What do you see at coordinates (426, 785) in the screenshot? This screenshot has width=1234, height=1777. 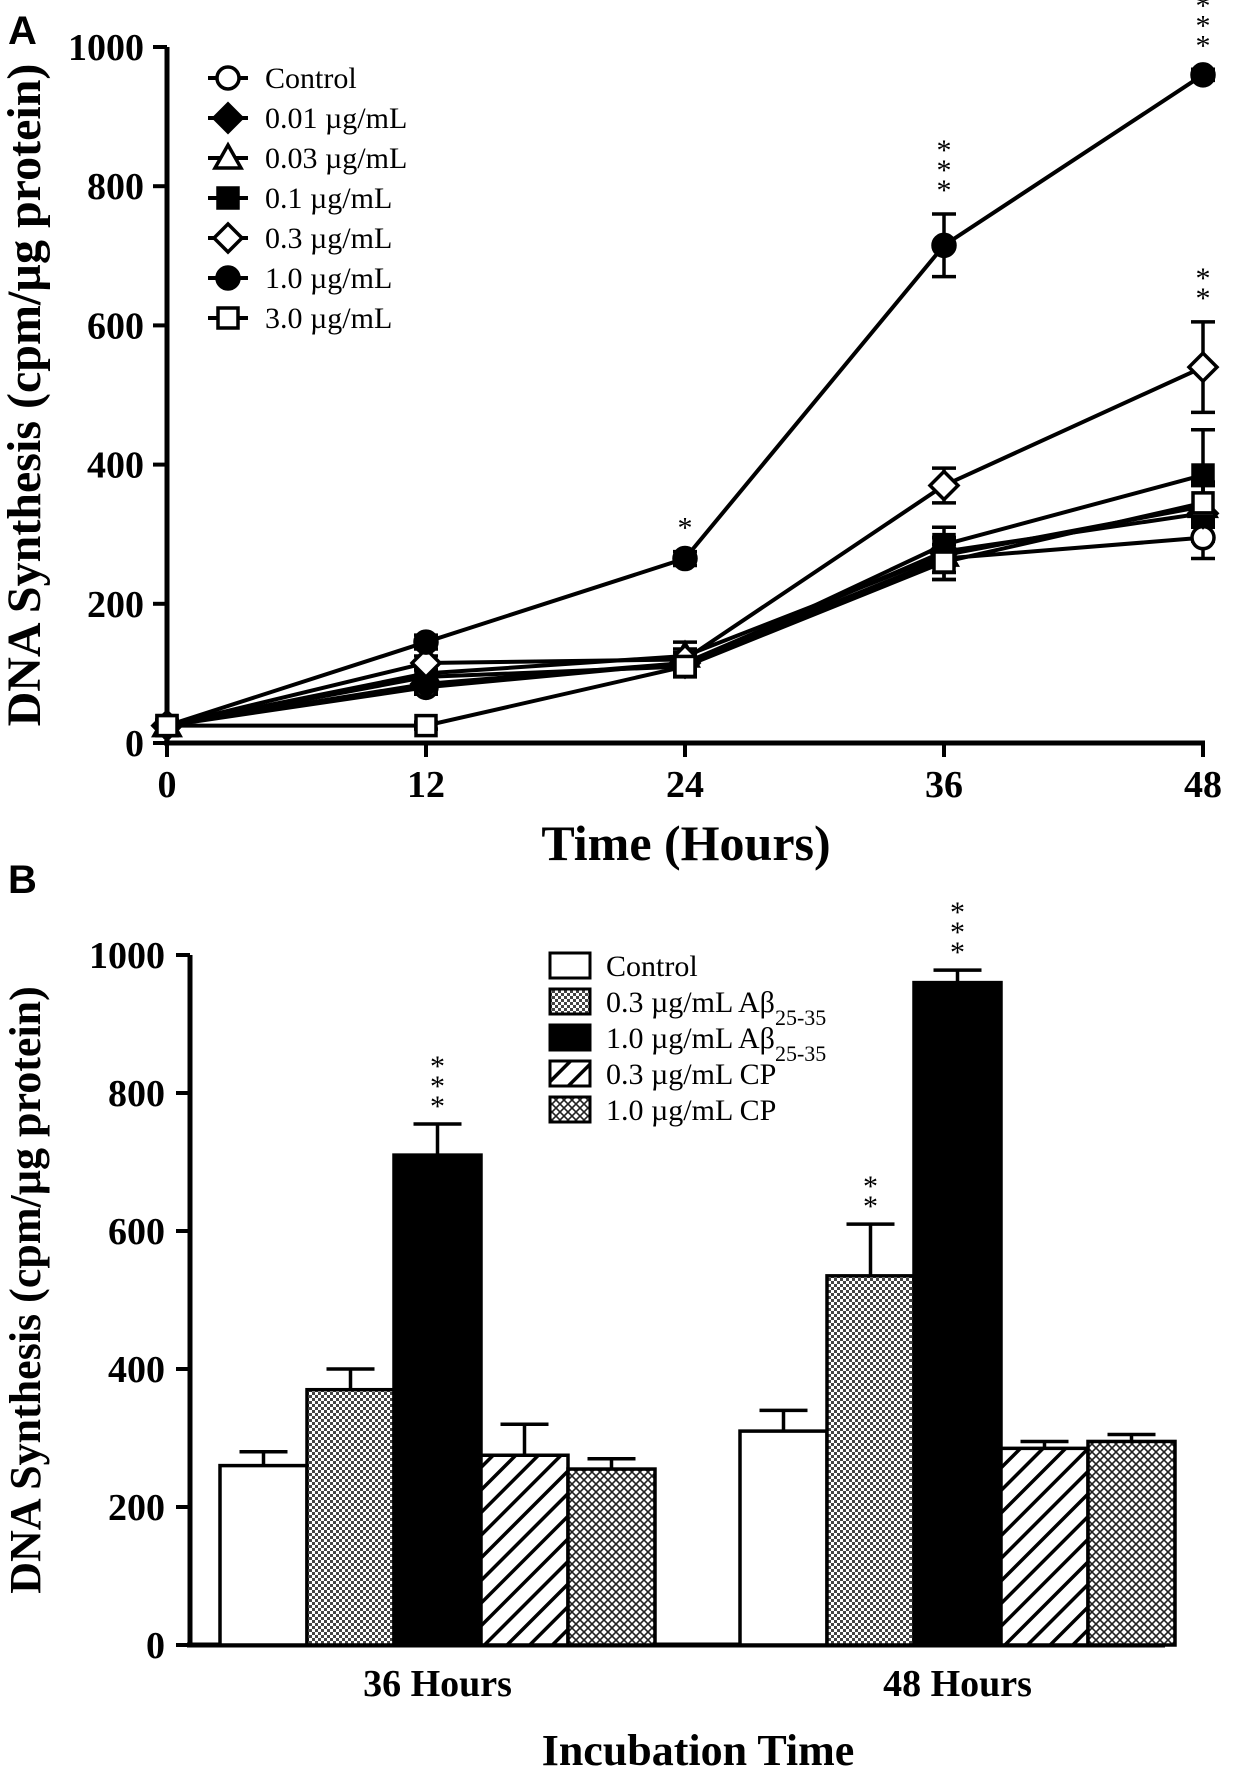 I see `x-tick-label-a: 12` at bounding box center [426, 785].